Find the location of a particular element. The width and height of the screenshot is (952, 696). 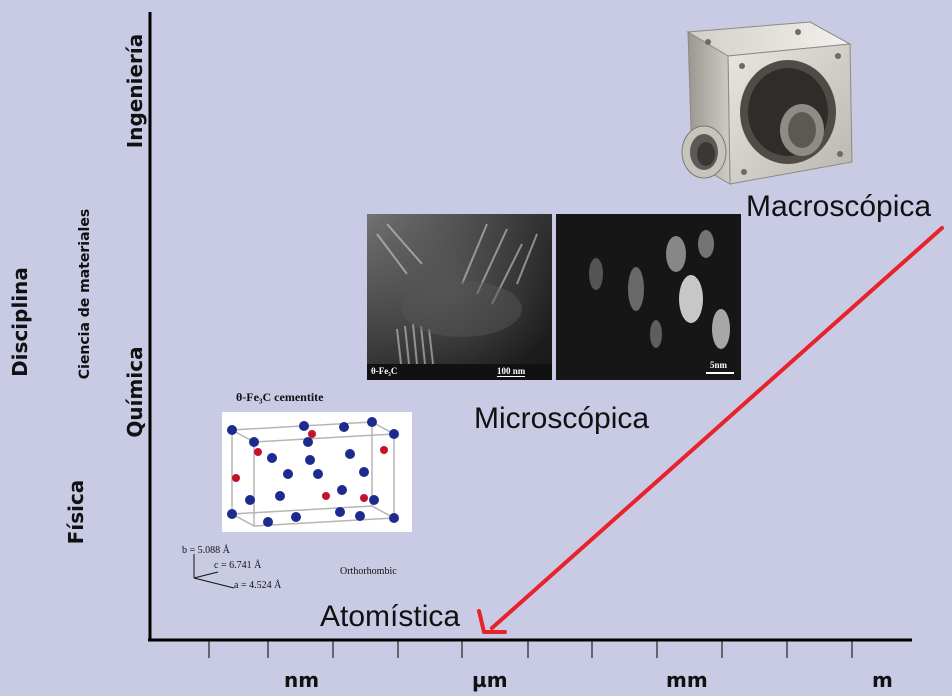

lattice-c: c = 6.741 Å is located at coordinates (238, 565).